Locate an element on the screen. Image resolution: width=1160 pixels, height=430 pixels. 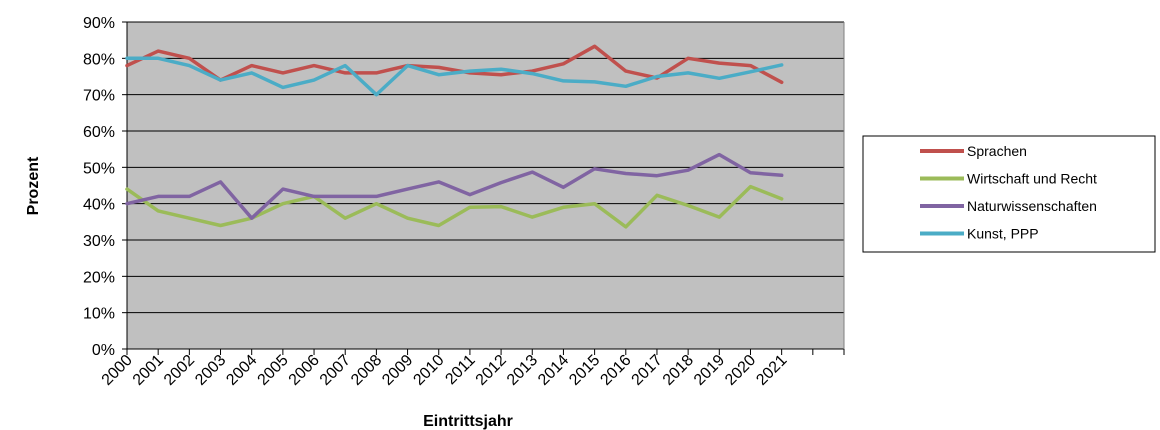
y-axis-ticks: 0% 10% 20% 30% 40% 50% 60% 70% 80% 90% is located at coordinates (105, 187).